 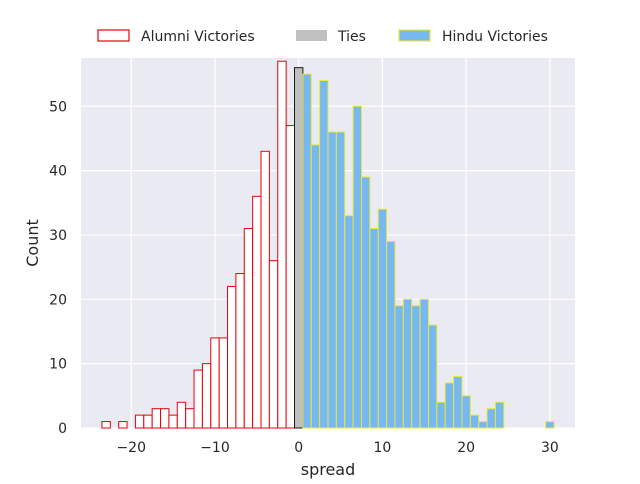 I want to click on legend-swatch-alumni-victories, so click(x=113, y=35).